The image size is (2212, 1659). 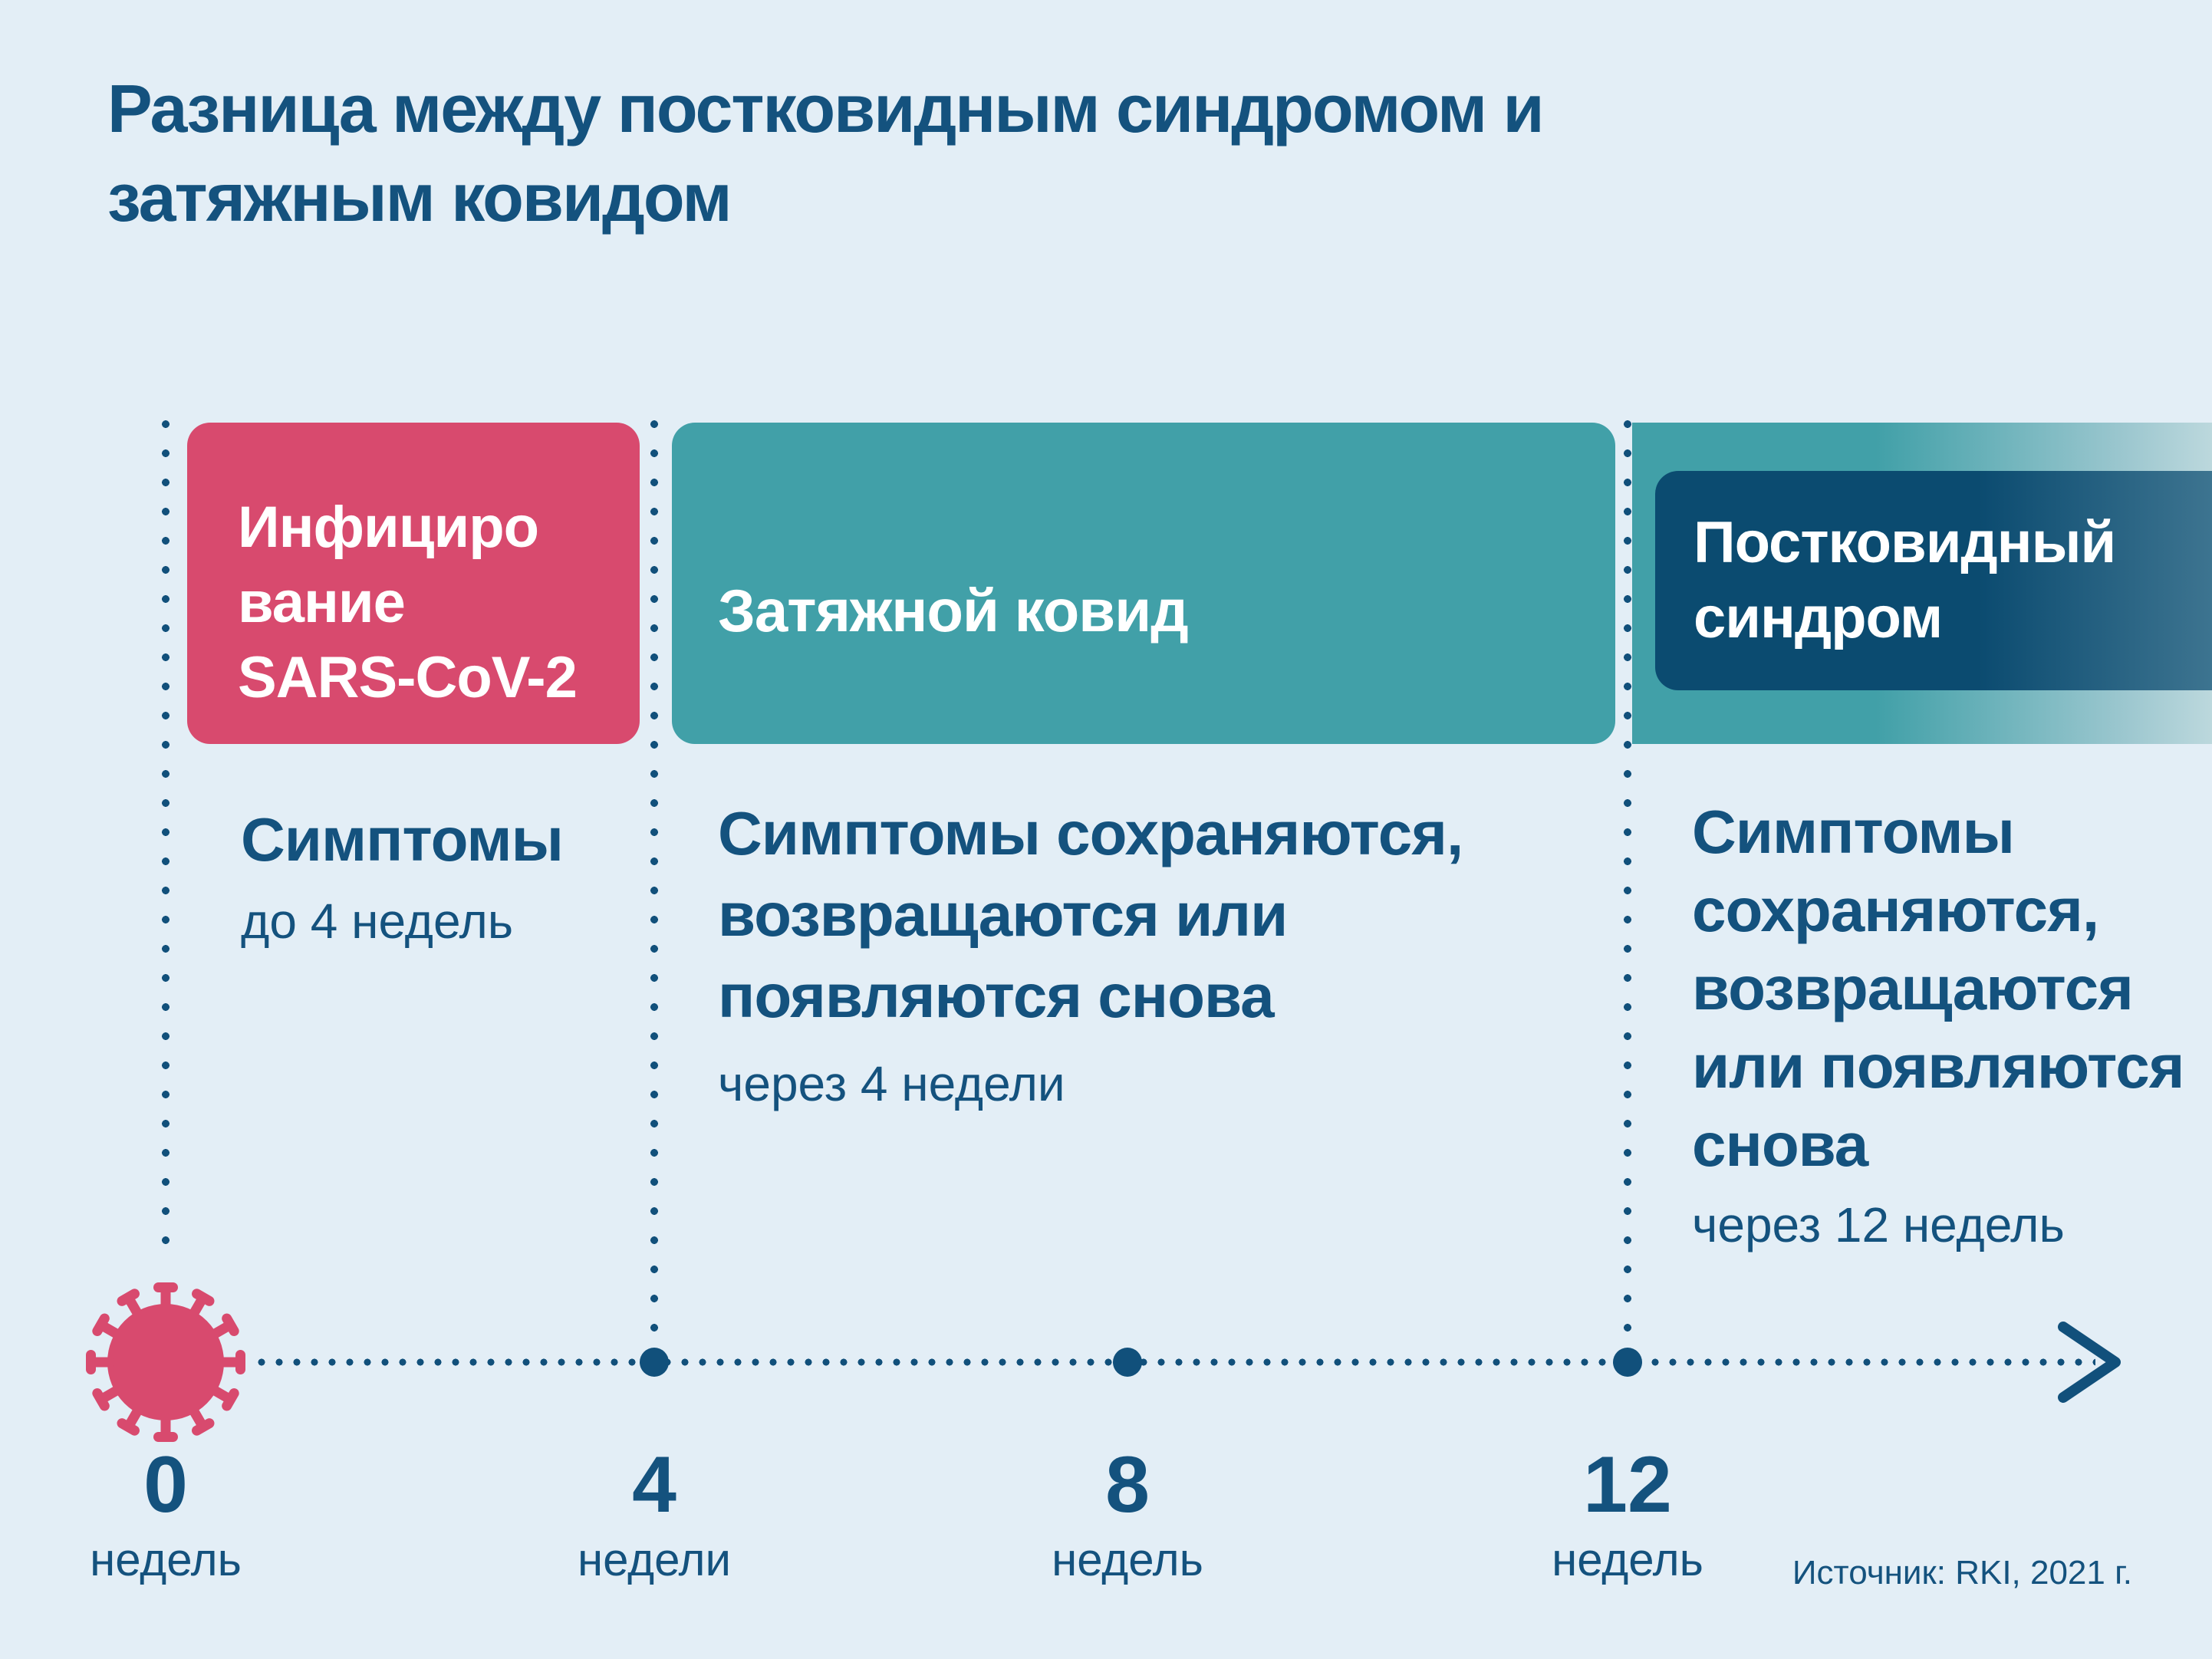 What do you see at coordinates (413, 584) in the screenshot?
I see `infection-box: Инфициро вание SARS-CoV-2` at bounding box center [413, 584].